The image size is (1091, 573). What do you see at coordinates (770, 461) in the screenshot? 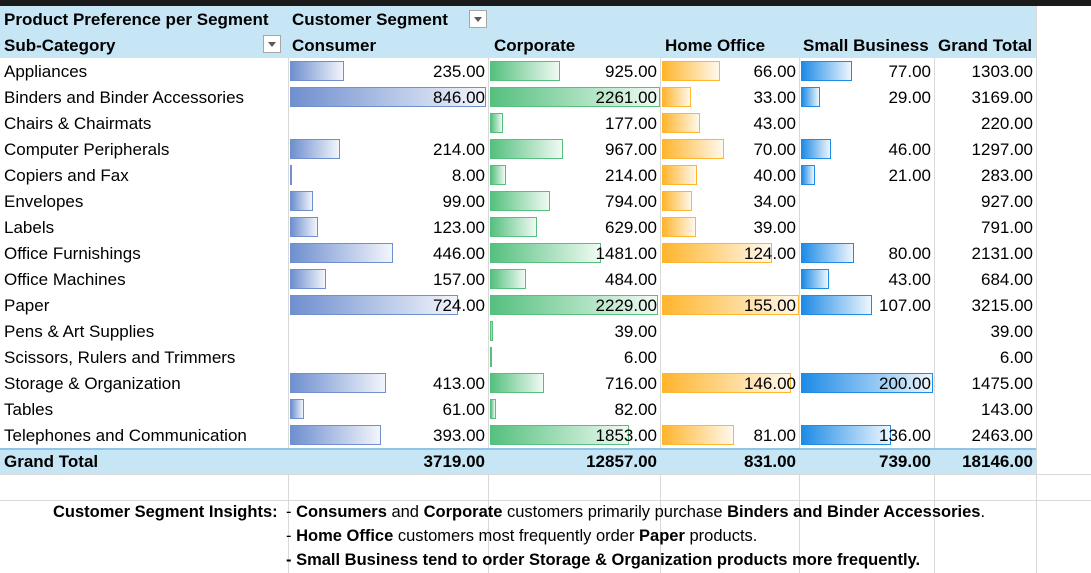
I see `grand-total-home-office: 831.00` at bounding box center [770, 461].